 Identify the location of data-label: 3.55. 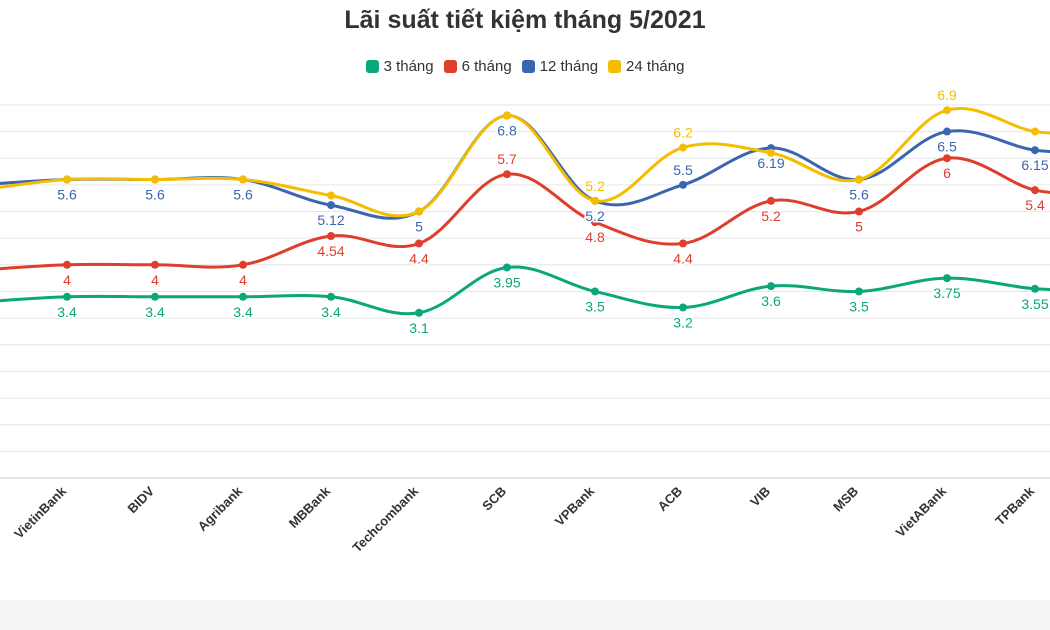
(1034, 304).